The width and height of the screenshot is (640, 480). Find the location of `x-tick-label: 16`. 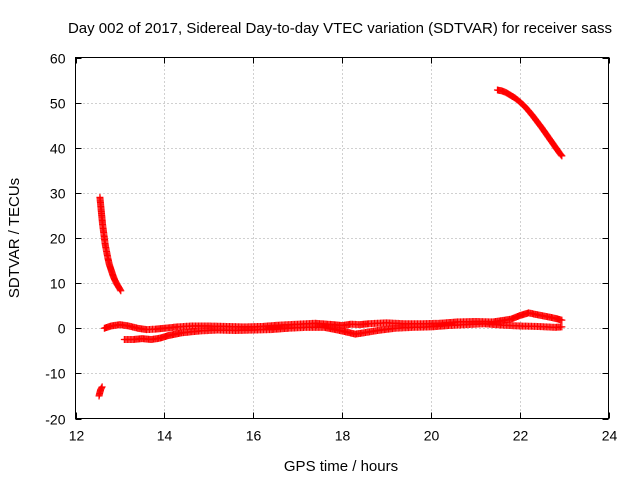

x-tick-label: 16 is located at coordinates (254, 436).